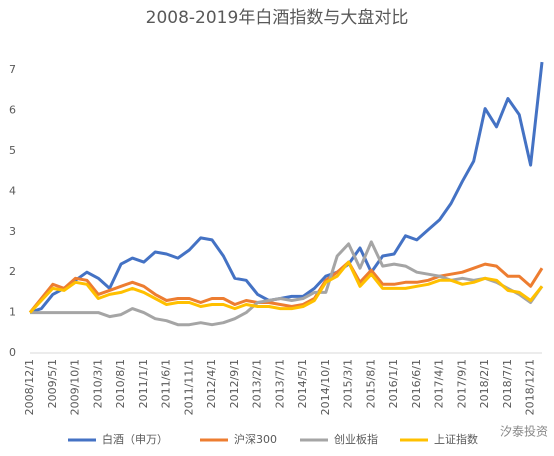 The image size is (554, 456). I want to click on x-tick-label: 2018/2/1, so click(484, 383).